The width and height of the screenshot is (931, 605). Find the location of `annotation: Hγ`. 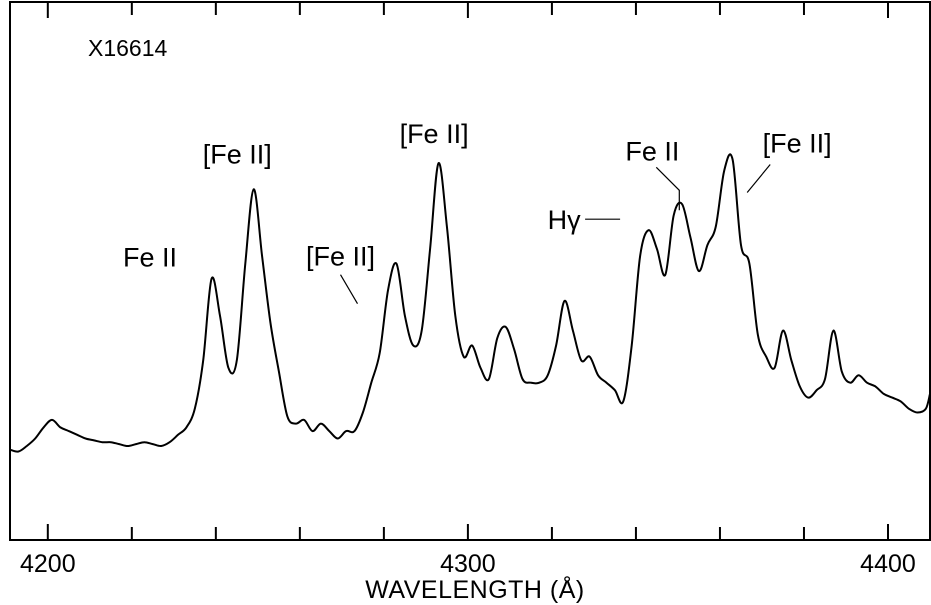

annotation: Hγ is located at coordinates (584, 220).